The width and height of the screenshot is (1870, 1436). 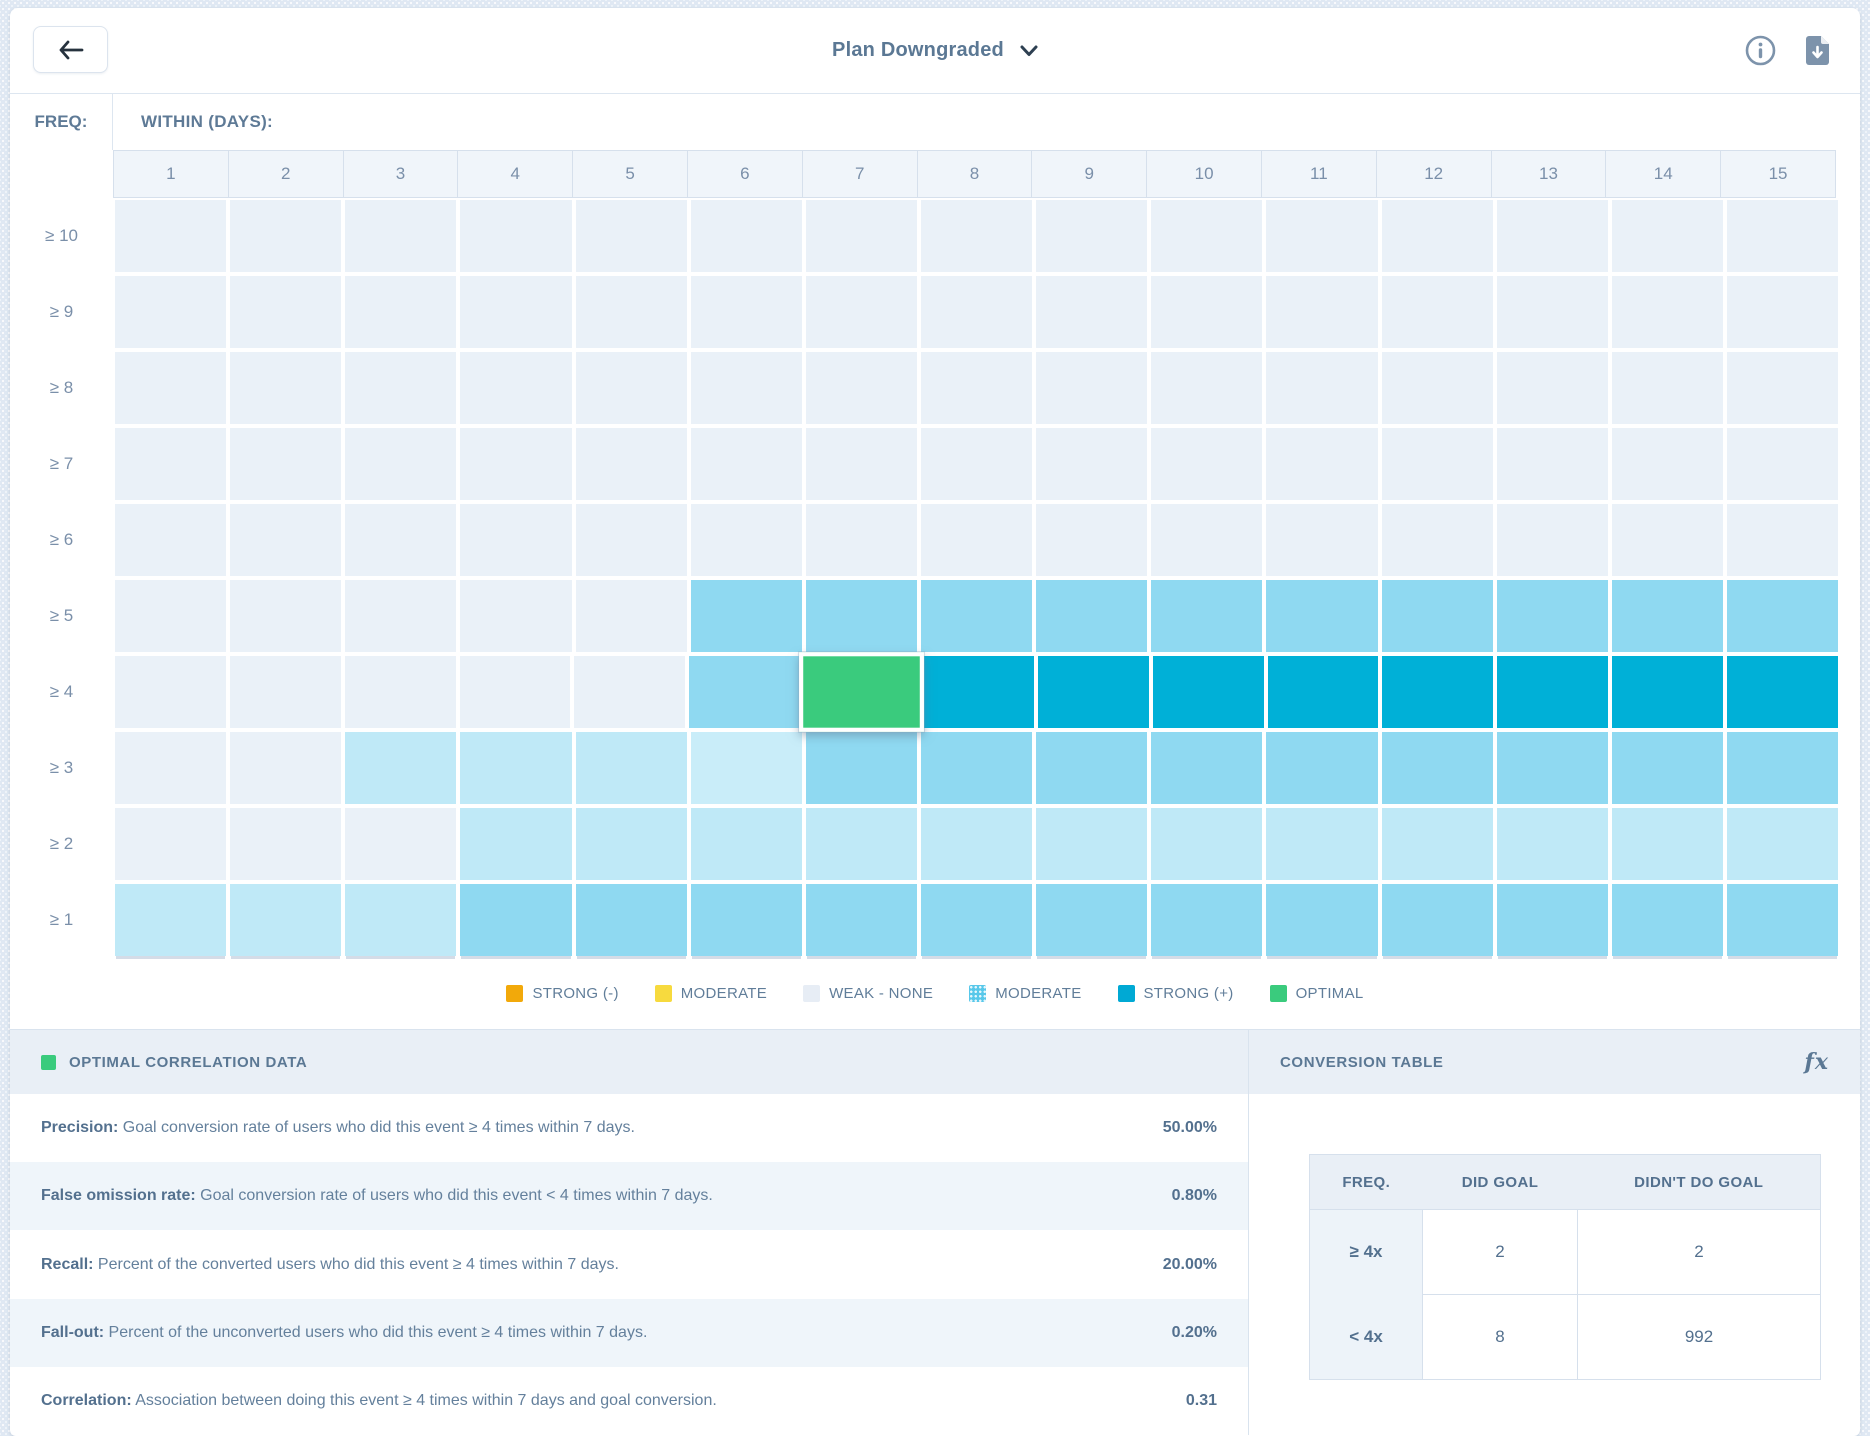 I want to click on heatmap-cell-selected-optimal, so click(x=861, y=692).